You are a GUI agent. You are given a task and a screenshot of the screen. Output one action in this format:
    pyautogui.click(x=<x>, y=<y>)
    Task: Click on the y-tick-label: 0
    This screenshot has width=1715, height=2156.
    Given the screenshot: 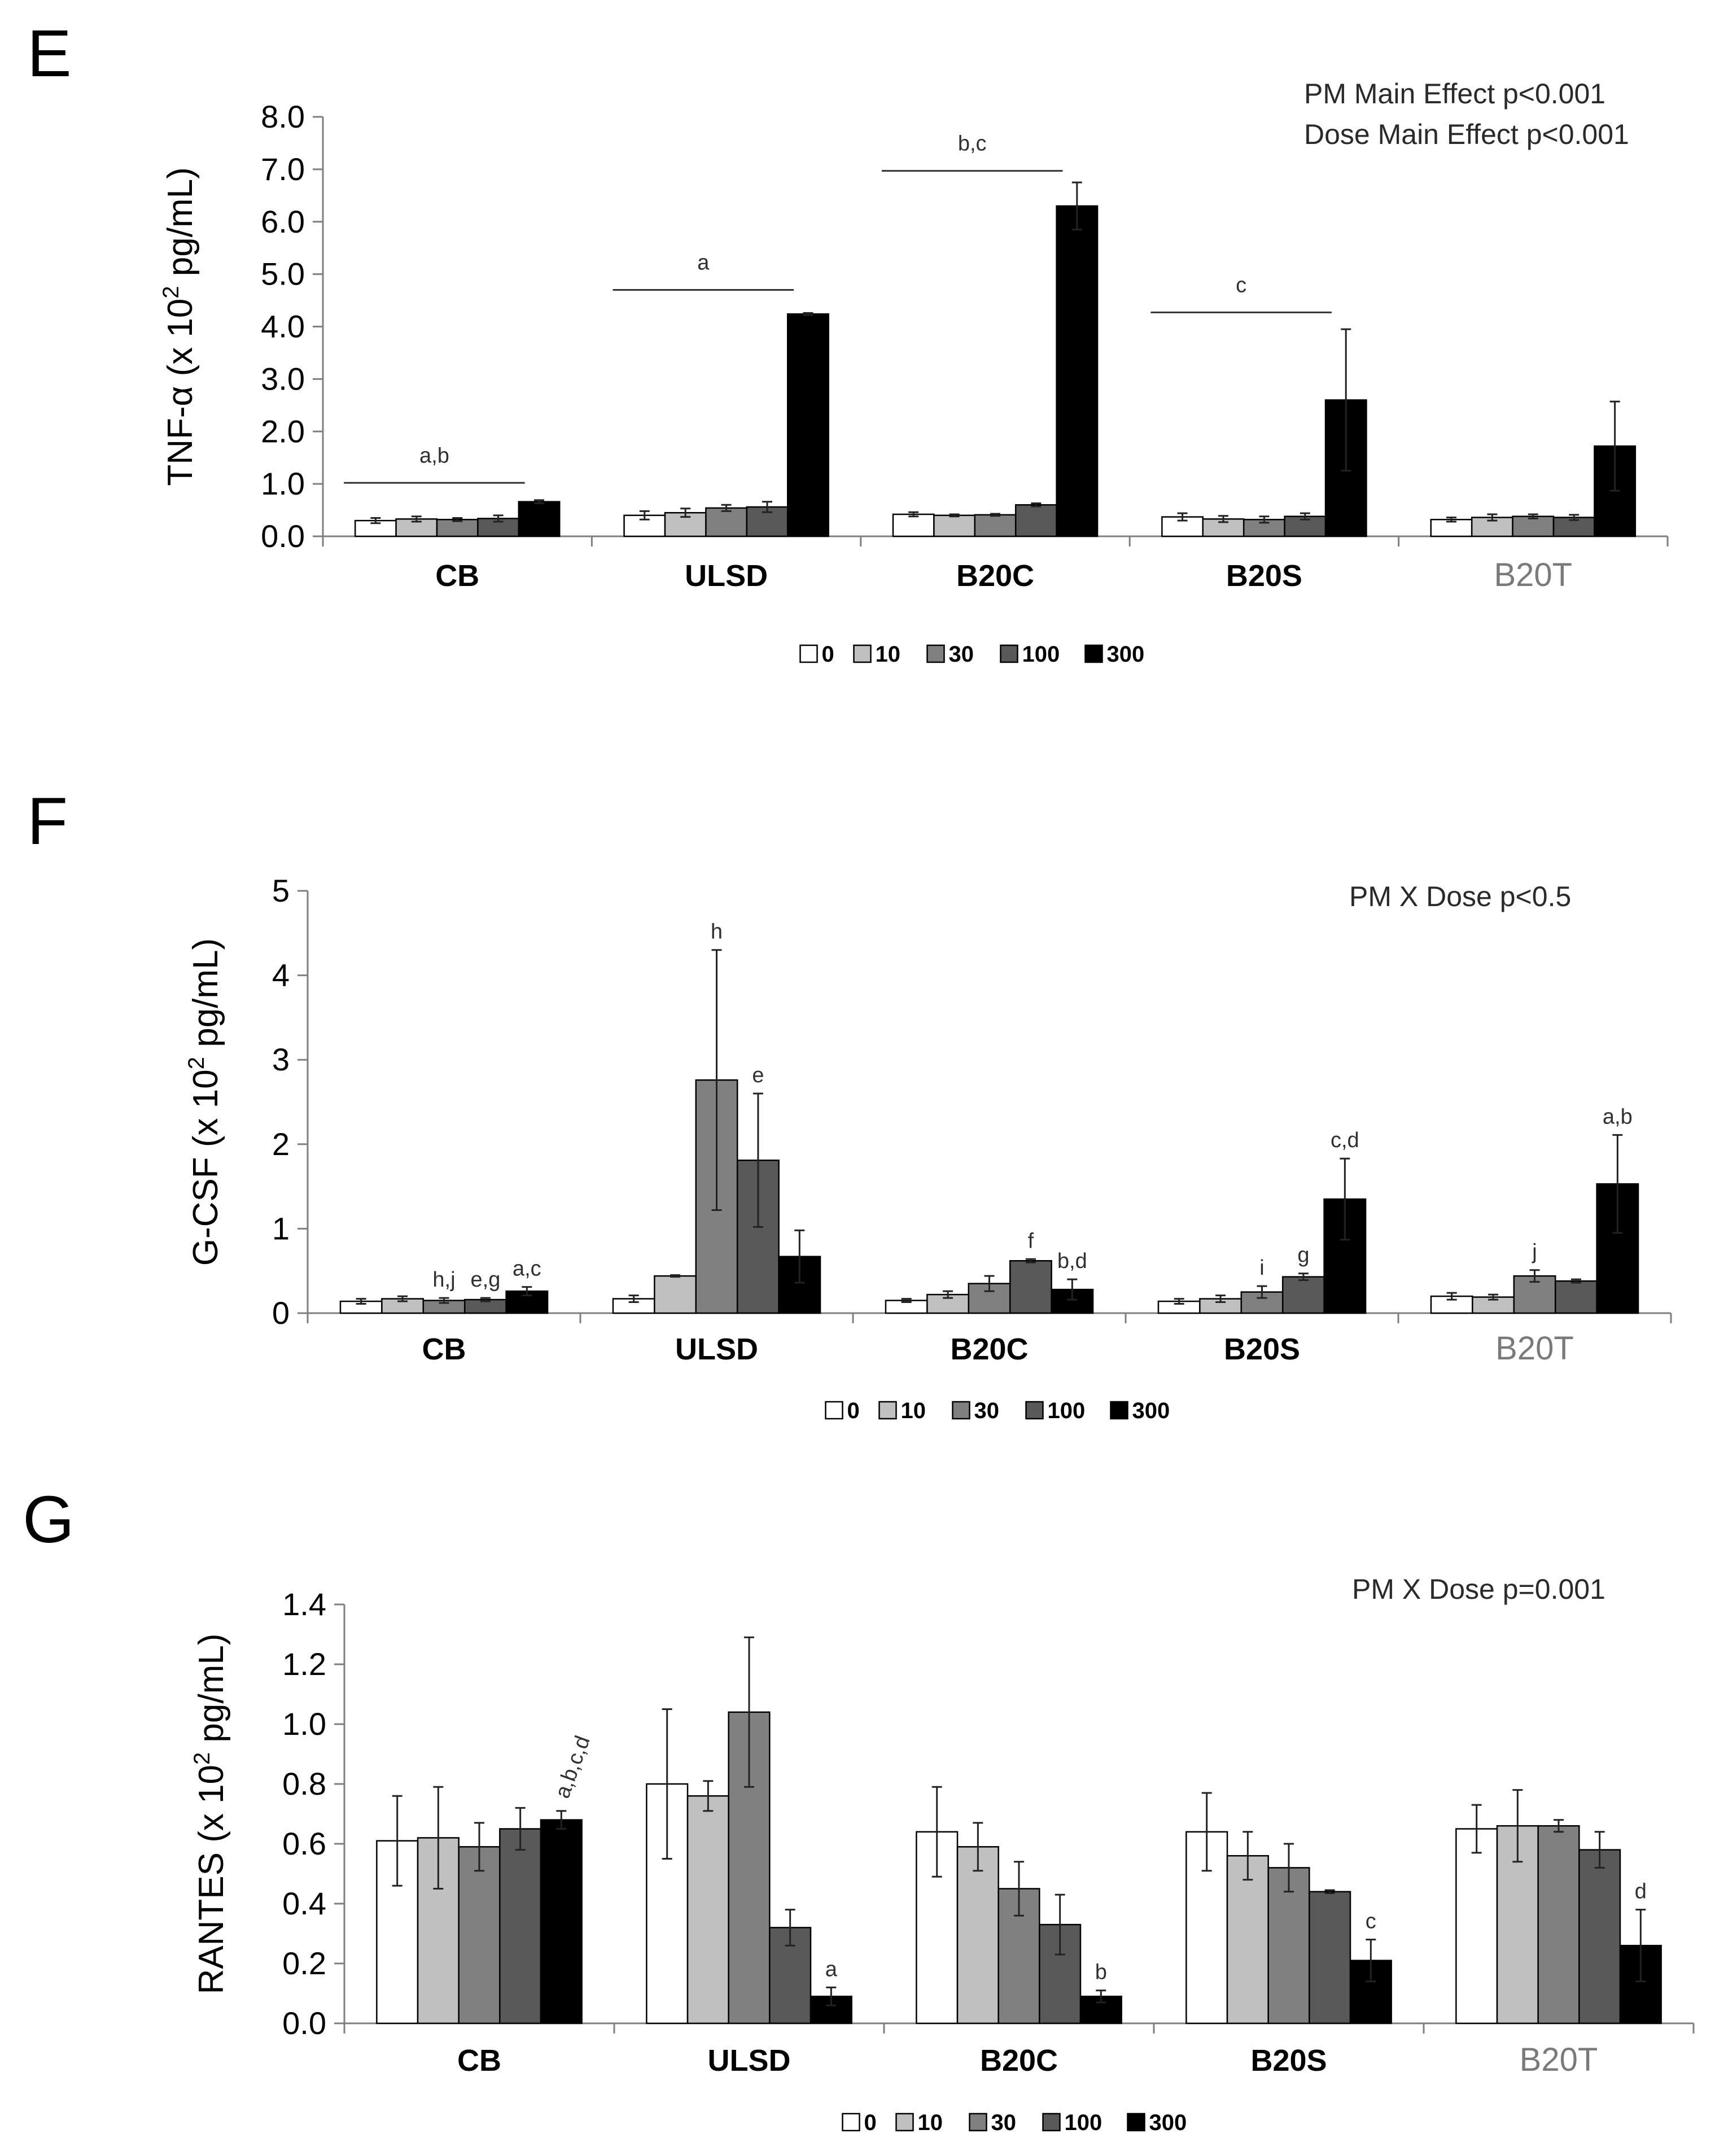 What is the action you would take?
    pyautogui.click(x=281, y=1313)
    